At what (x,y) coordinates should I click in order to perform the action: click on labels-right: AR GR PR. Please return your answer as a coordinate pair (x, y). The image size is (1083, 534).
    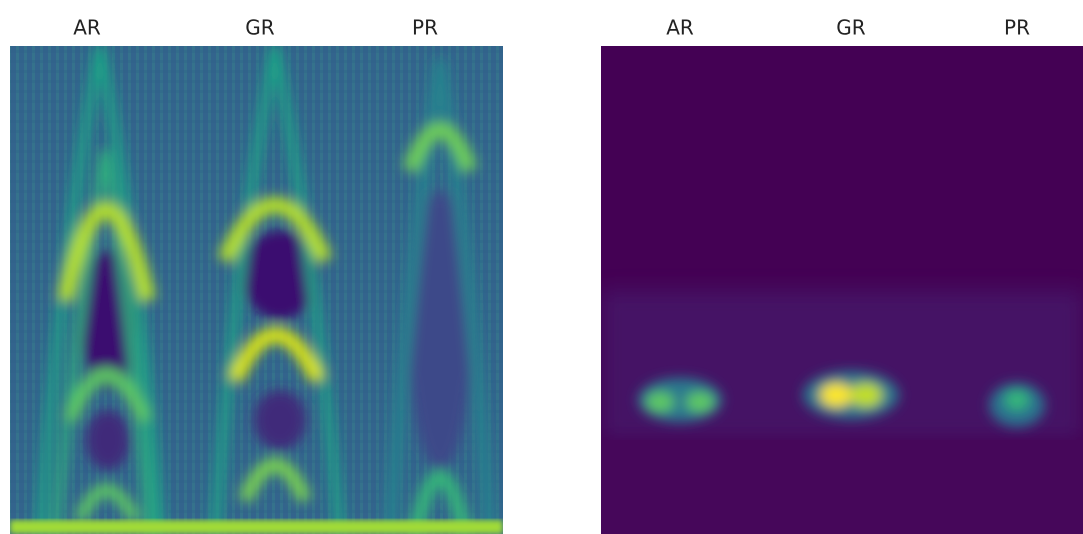
    Looking at the image, I should click on (848, 28).